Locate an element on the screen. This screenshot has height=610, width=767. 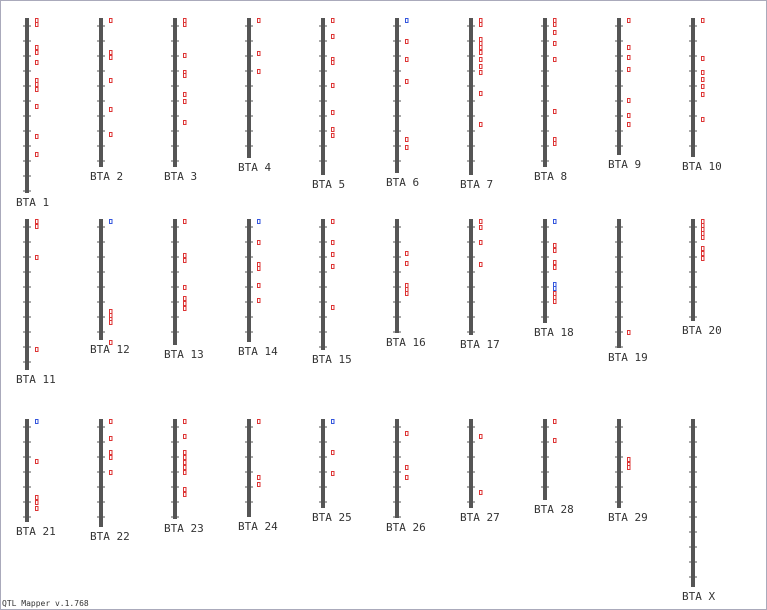
chromosome-label: BTA 3 is located at coordinates (180, 176).